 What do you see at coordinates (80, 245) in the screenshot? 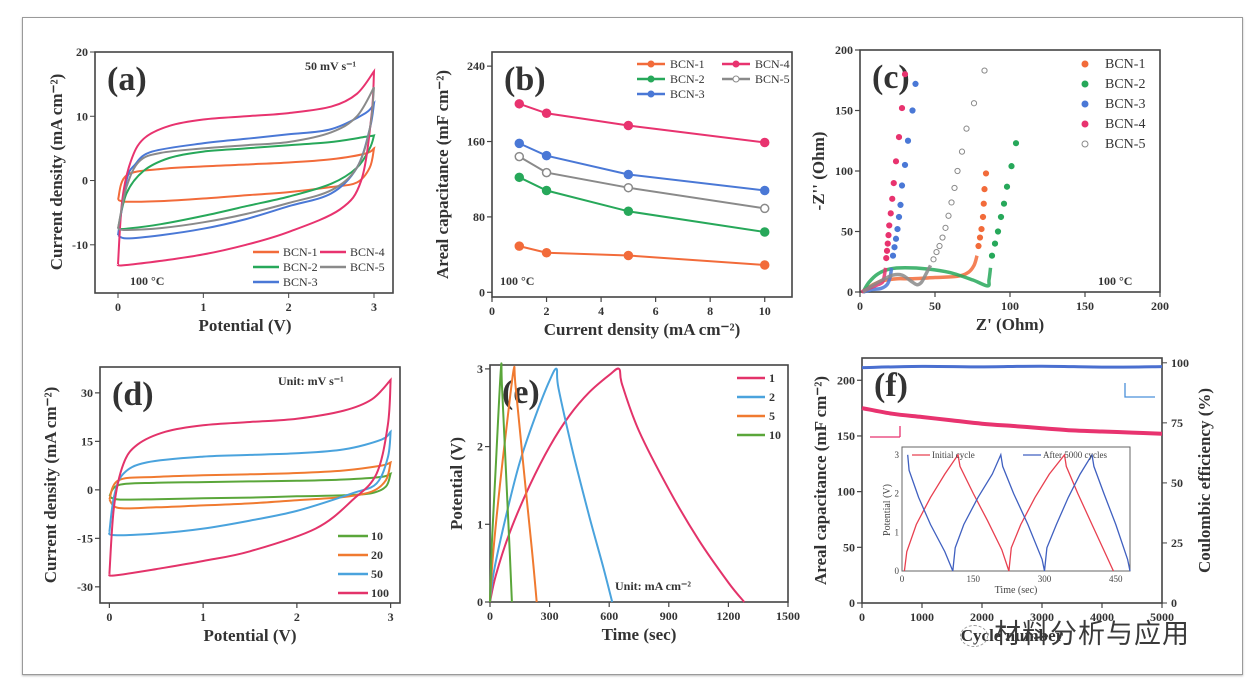
I see `y-tick-label: -10` at bounding box center [80, 245].